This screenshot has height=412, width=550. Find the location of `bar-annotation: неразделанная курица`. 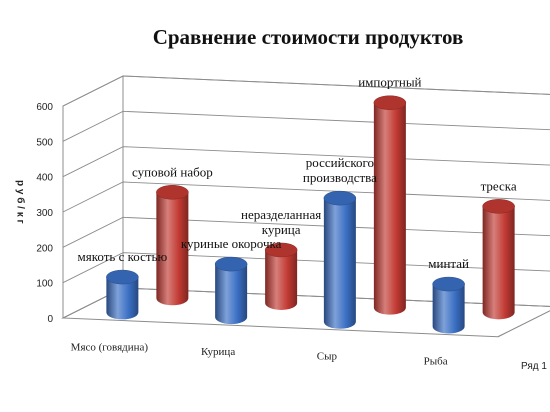

bar-annotation: неразделанная курица is located at coordinates (281, 222).